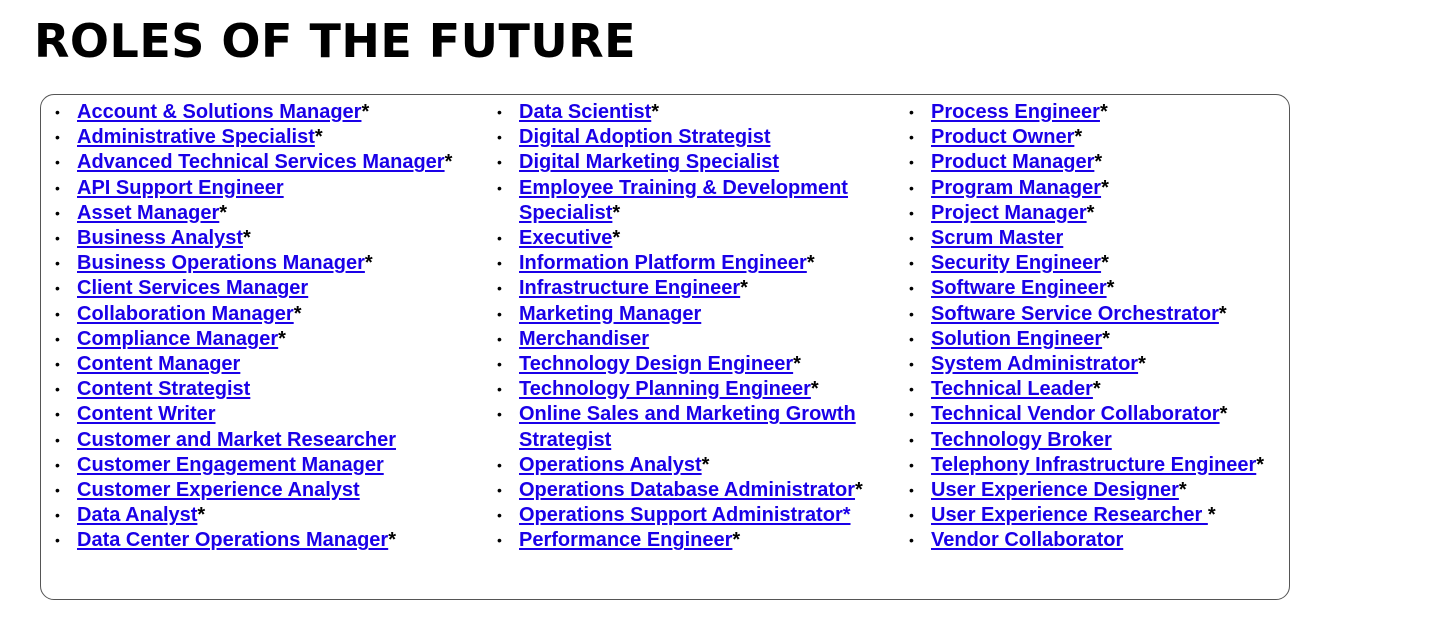  What do you see at coordinates (1035, 364) in the screenshot?
I see `role-link: System Administrator` at bounding box center [1035, 364].